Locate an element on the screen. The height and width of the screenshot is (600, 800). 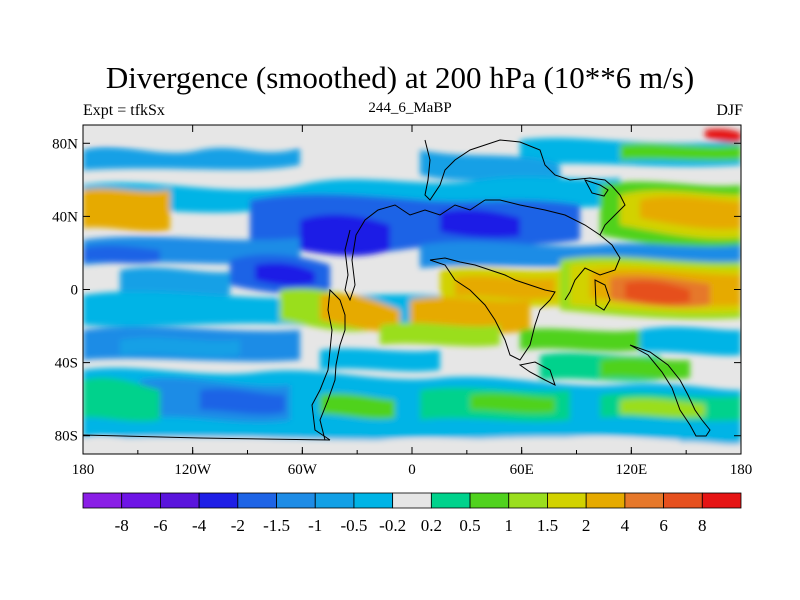
colorbar-label: 8 is located at coordinates (702, 525).